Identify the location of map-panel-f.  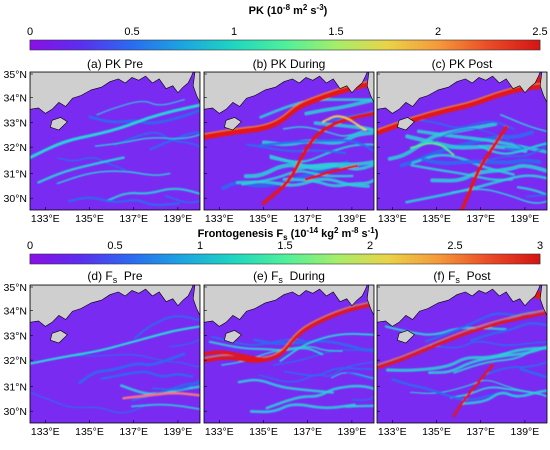
(462, 354).